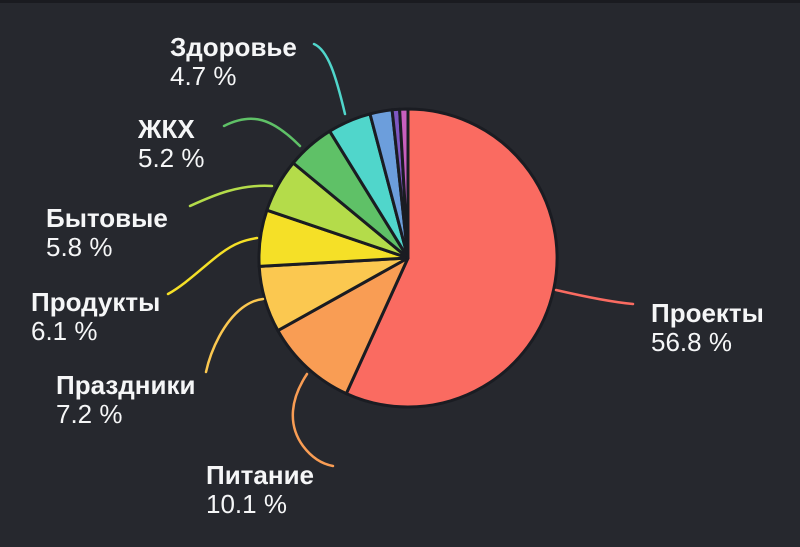 This screenshot has width=800, height=547. What do you see at coordinates (451, 258) in the screenshot?
I see `pie-slice-Проекты` at bounding box center [451, 258].